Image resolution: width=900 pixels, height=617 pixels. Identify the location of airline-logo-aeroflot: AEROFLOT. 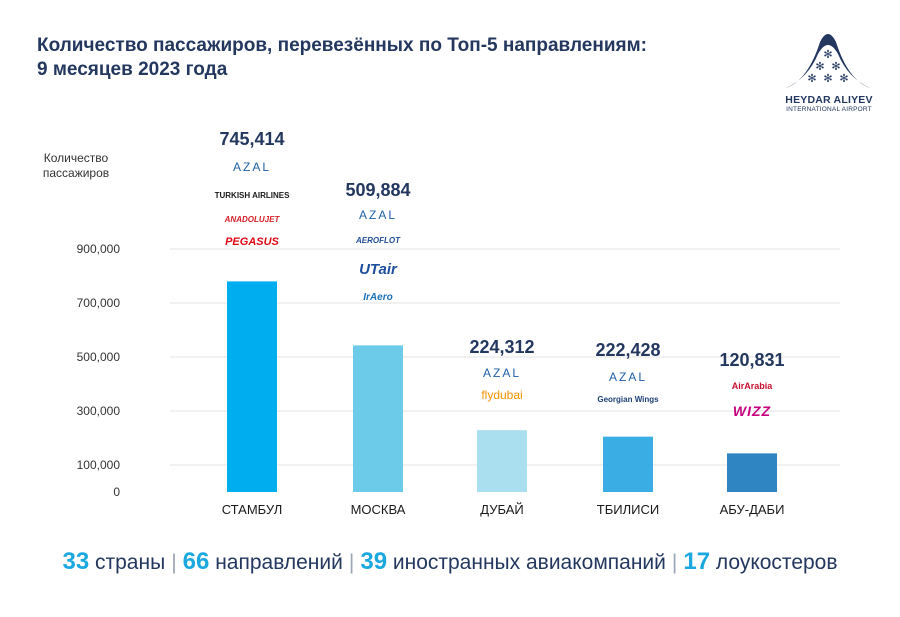
(378, 240).